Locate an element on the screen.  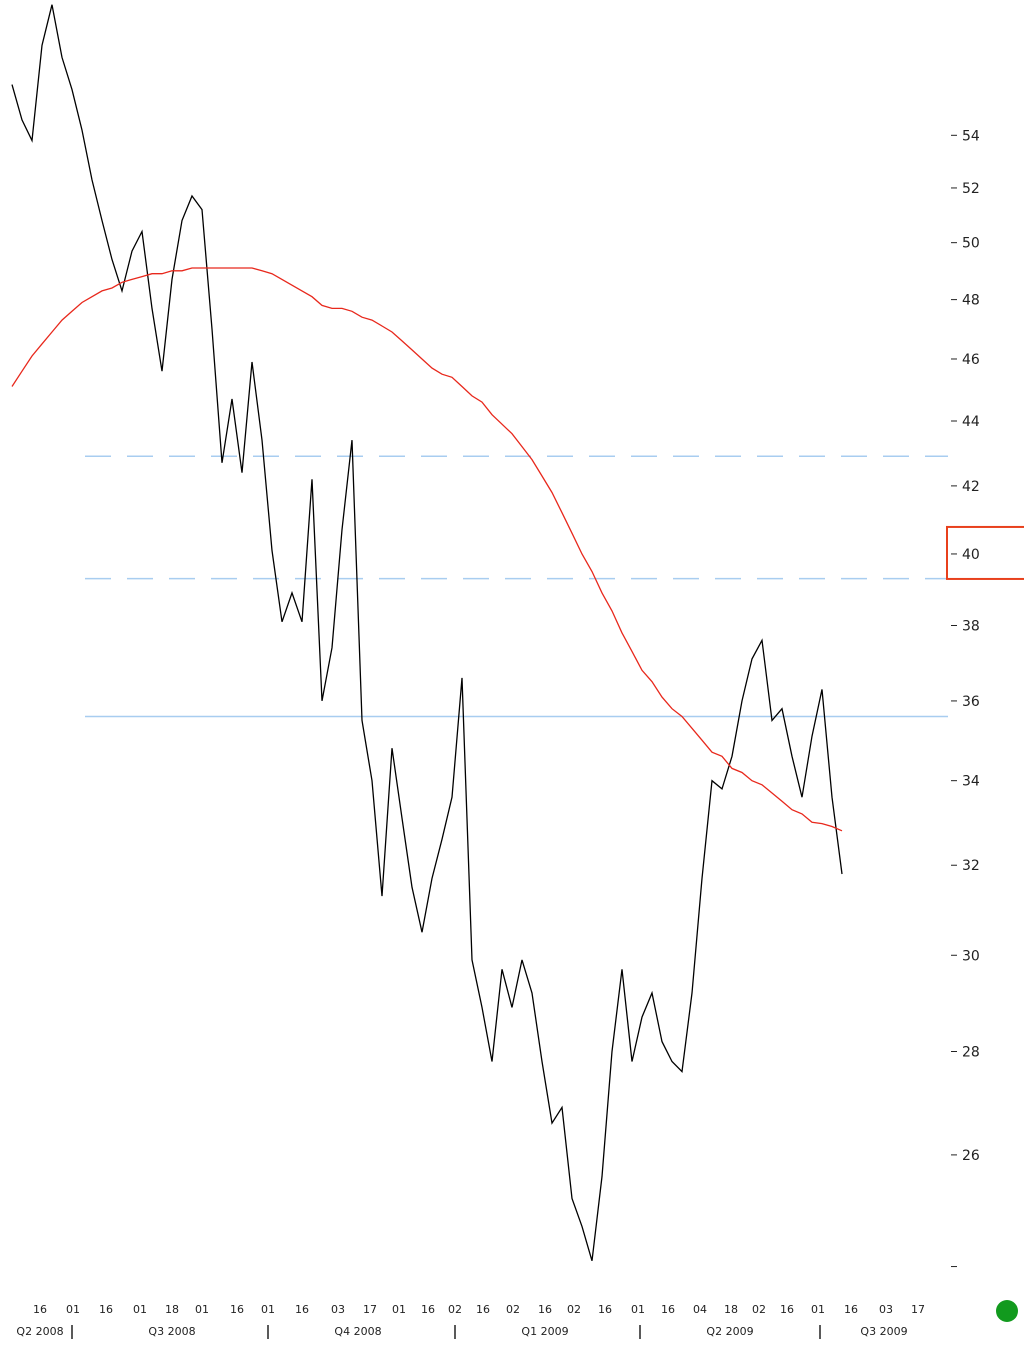
y-tick-label: 26 is located at coordinates (971, 1156).